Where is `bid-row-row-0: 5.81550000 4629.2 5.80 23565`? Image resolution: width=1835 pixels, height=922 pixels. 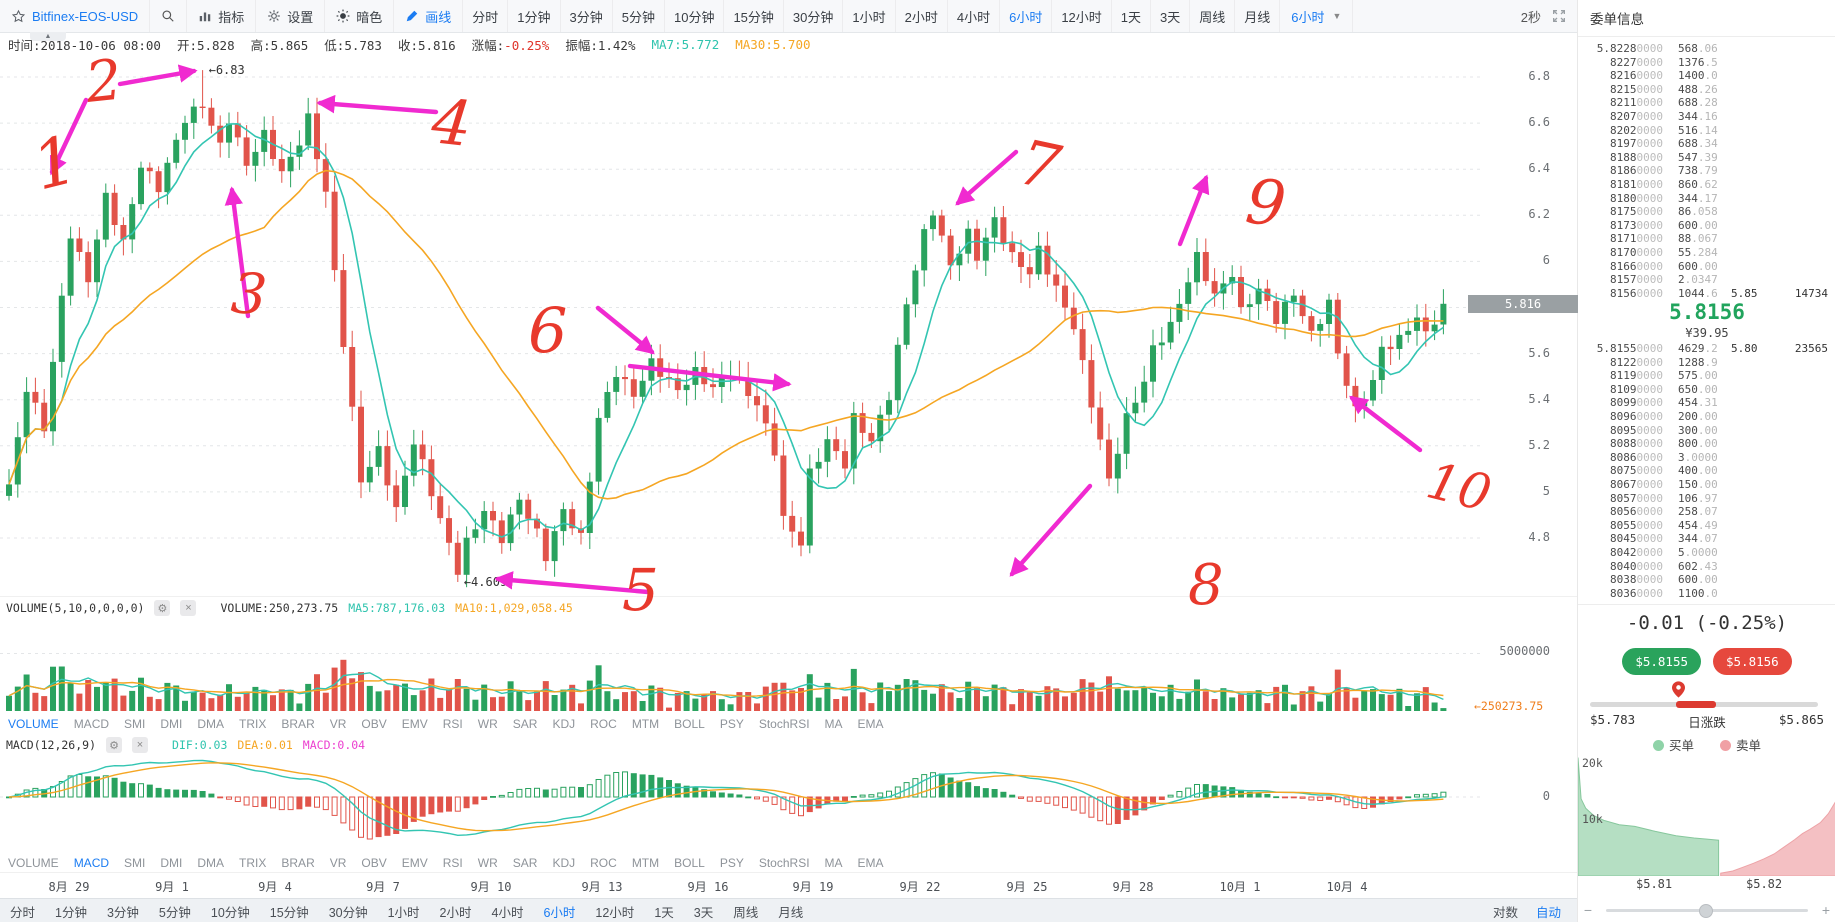 bid-row-row-0: 5.81550000 4629.2 5.80 23565 is located at coordinates (1712, 348).